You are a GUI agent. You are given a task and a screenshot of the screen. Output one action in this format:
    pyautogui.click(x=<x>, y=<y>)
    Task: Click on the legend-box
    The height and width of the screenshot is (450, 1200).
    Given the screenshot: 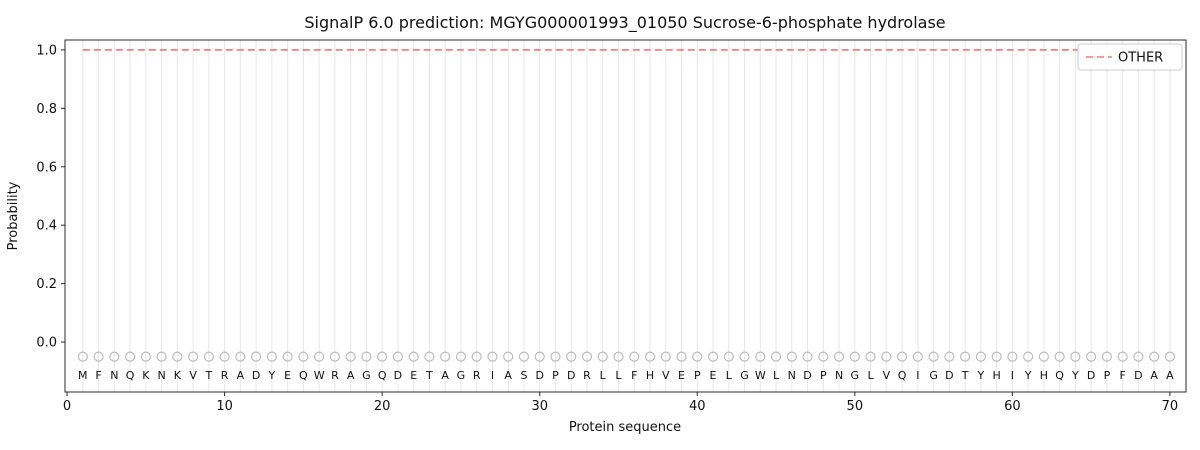 What is the action you would take?
    pyautogui.click(x=1130, y=57)
    